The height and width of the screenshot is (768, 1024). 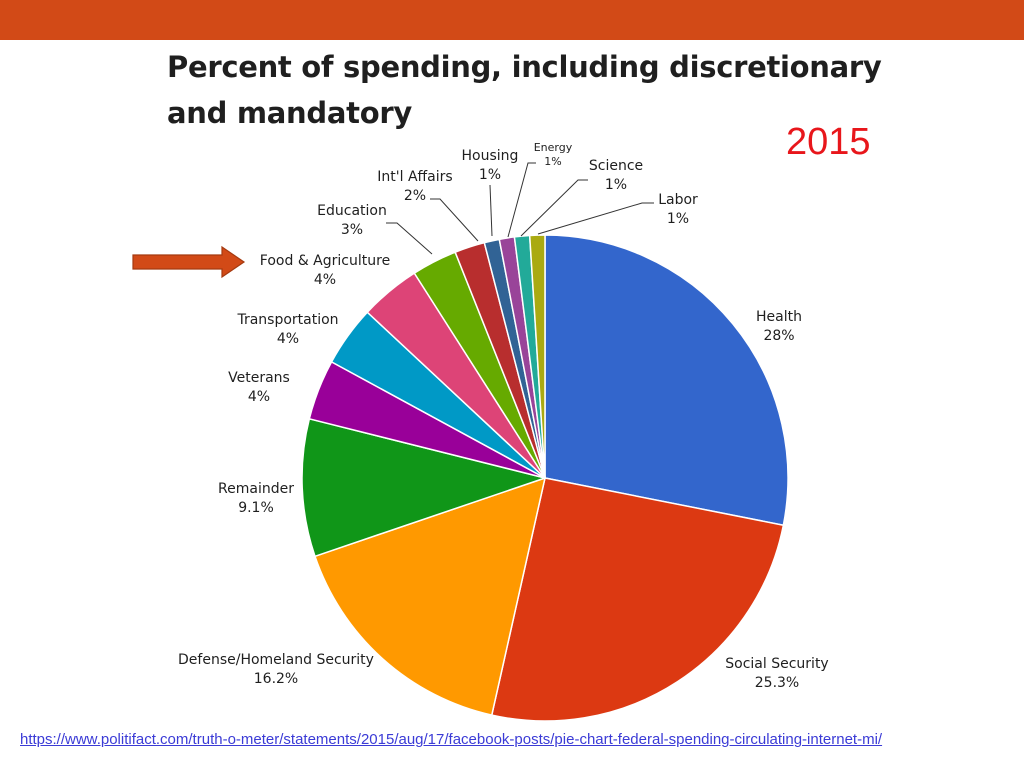 I want to click on slice-value-labor: 1%, so click(x=678, y=219).